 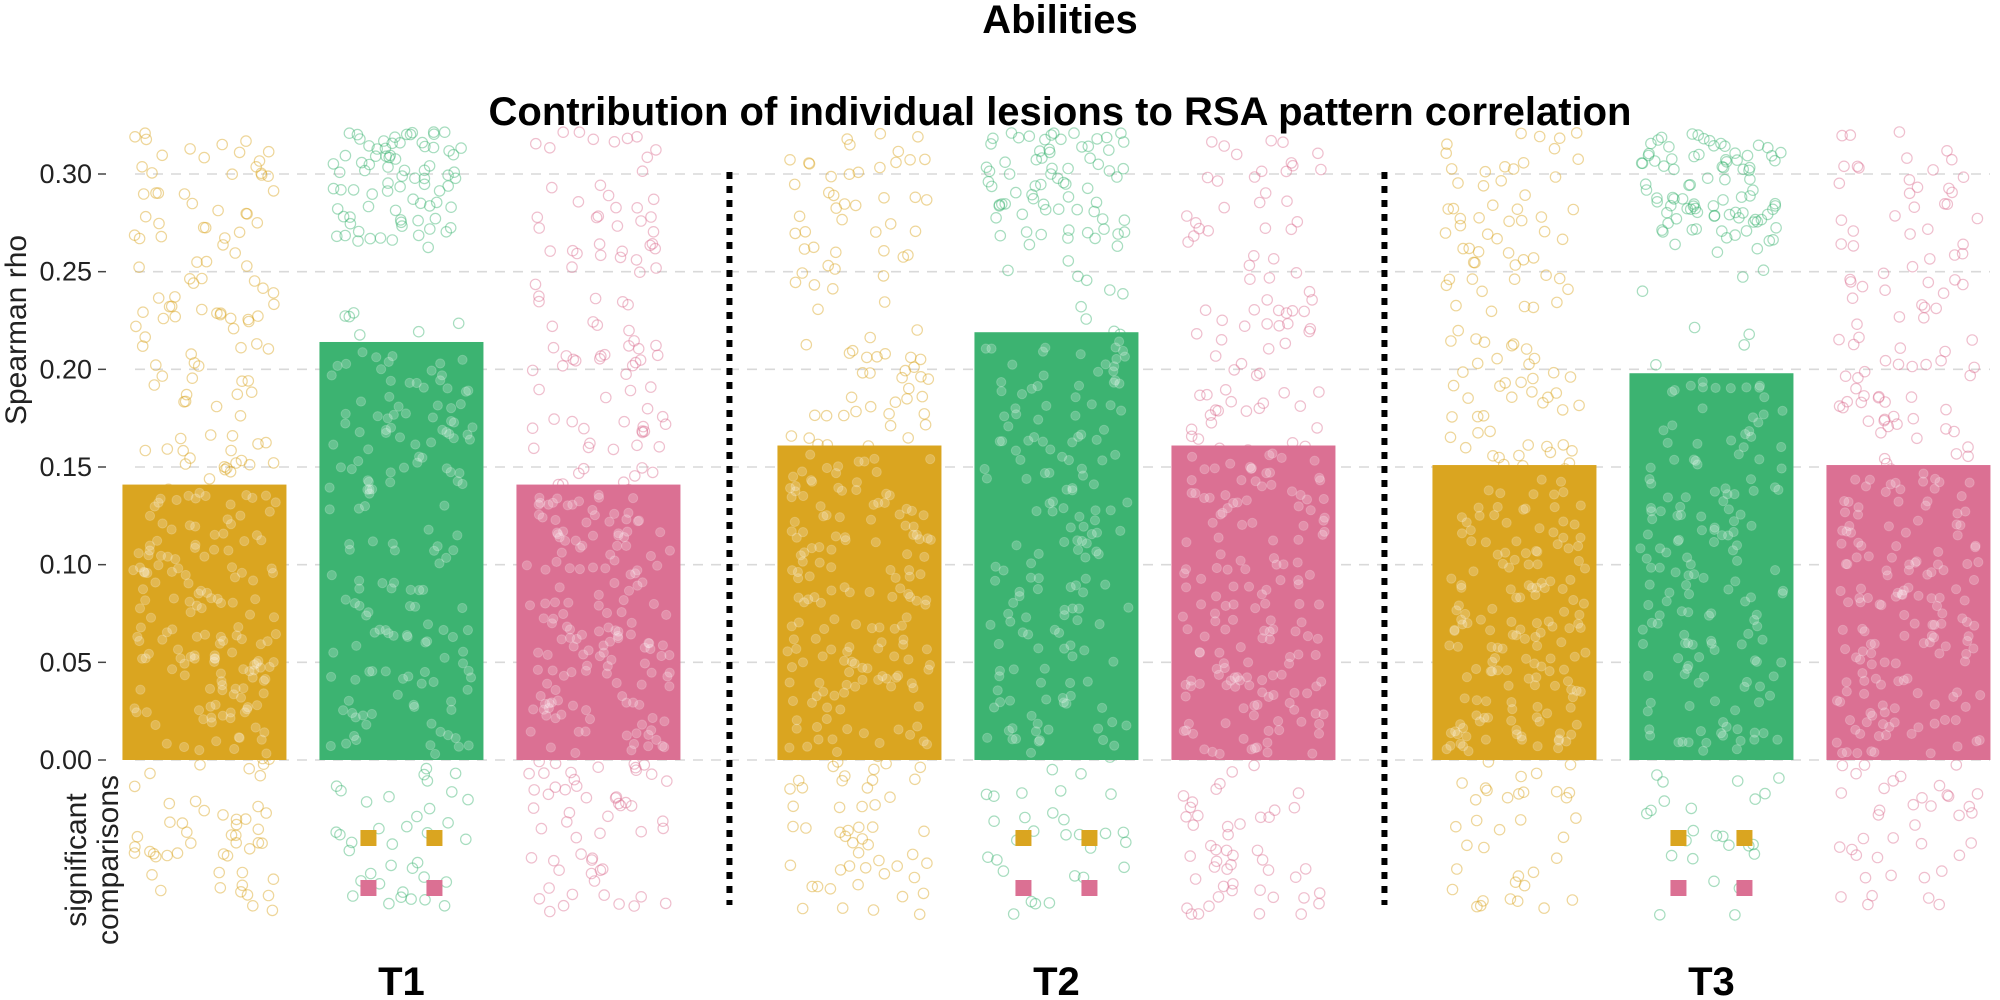 I want to click on bar, so click(x=401, y=550).